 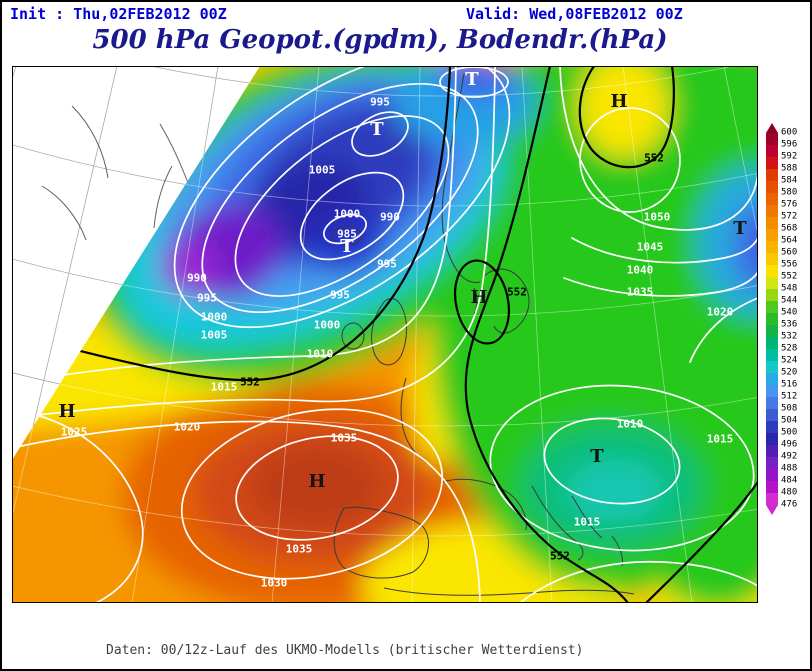 What do you see at coordinates (789, 168) in the screenshot?
I see `colorbar-value: 588` at bounding box center [789, 168].